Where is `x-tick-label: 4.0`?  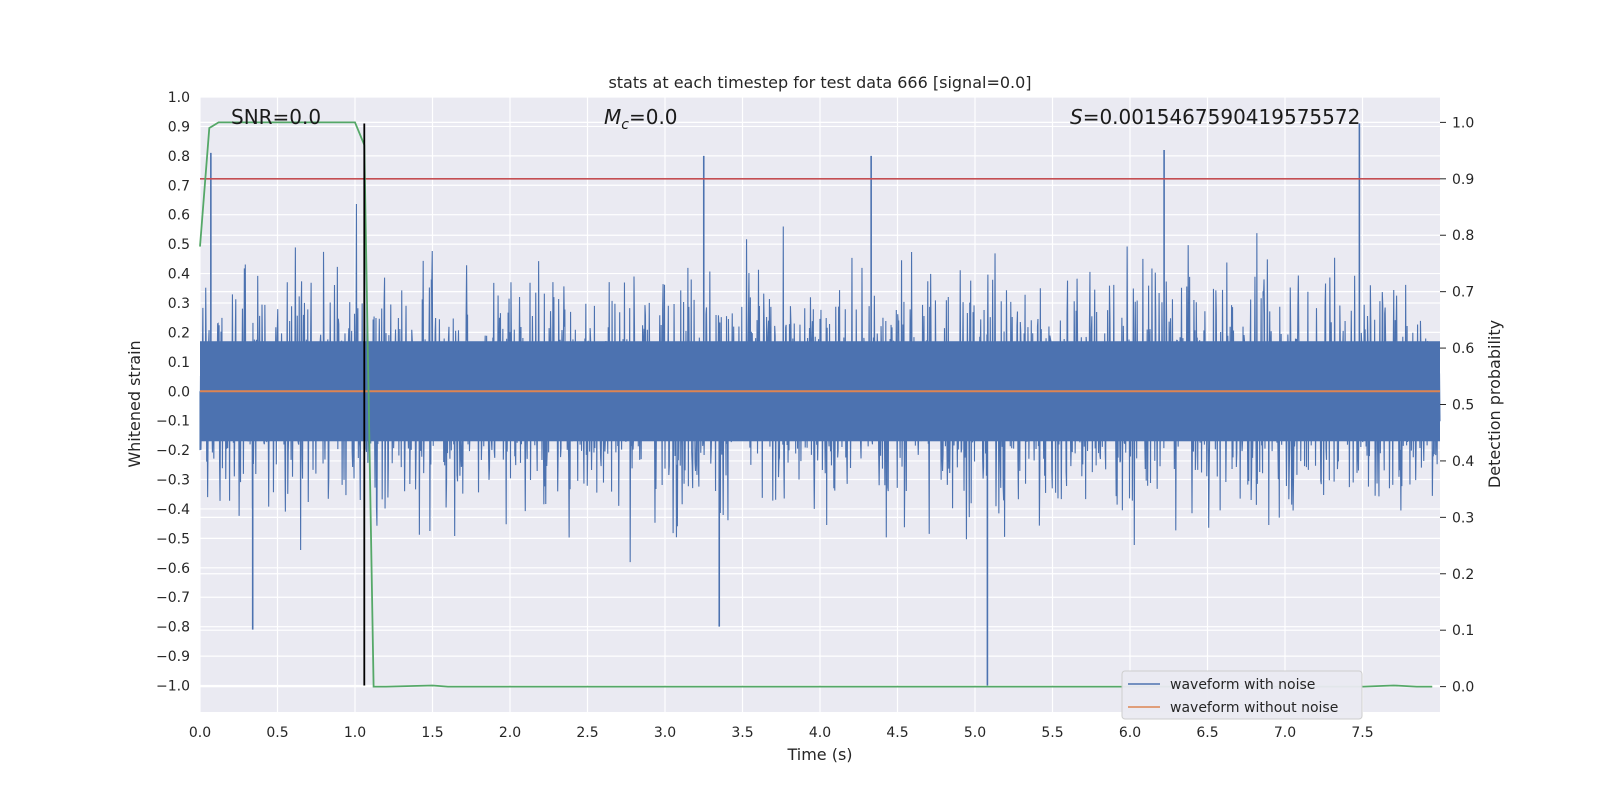 x-tick-label: 4.0 is located at coordinates (820, 733).